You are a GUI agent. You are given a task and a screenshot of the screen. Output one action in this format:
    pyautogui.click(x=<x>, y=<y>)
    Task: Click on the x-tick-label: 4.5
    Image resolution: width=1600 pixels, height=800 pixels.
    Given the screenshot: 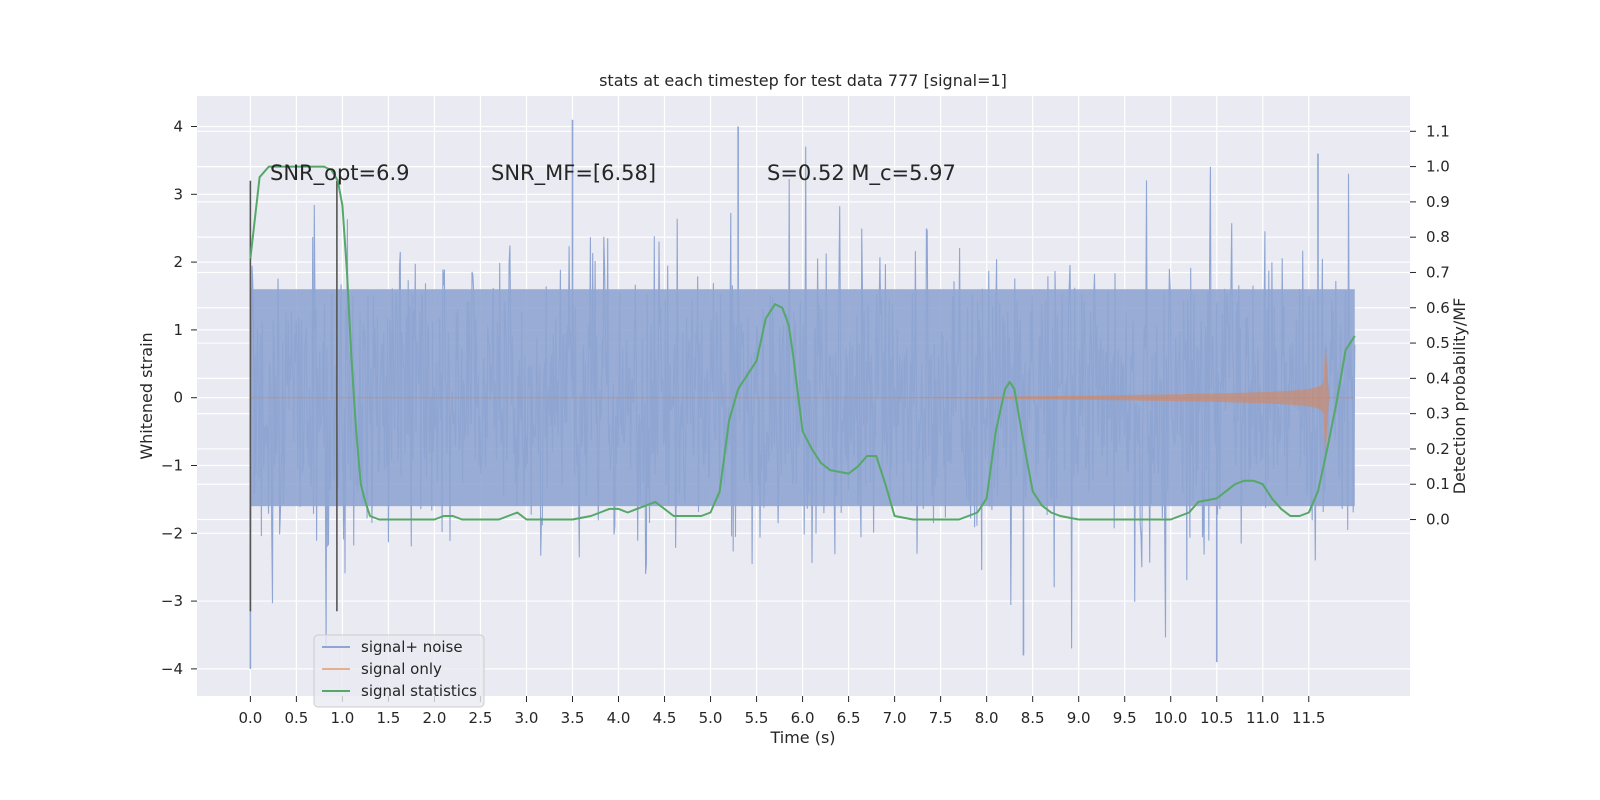 What is the action you would take?
    pyautogui.click(x=665, y=718)
    